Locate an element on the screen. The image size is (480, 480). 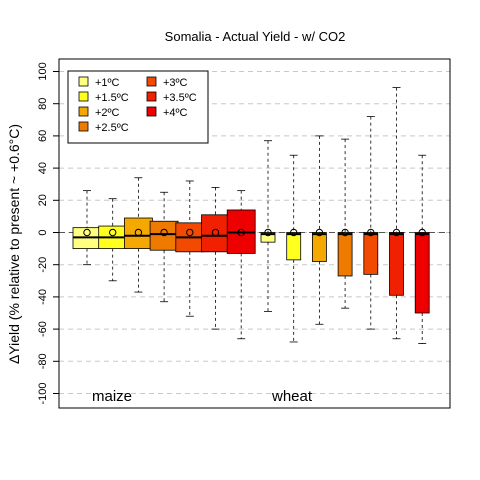
legend-item: +3.5ºC is located at coordinates (171, 97).